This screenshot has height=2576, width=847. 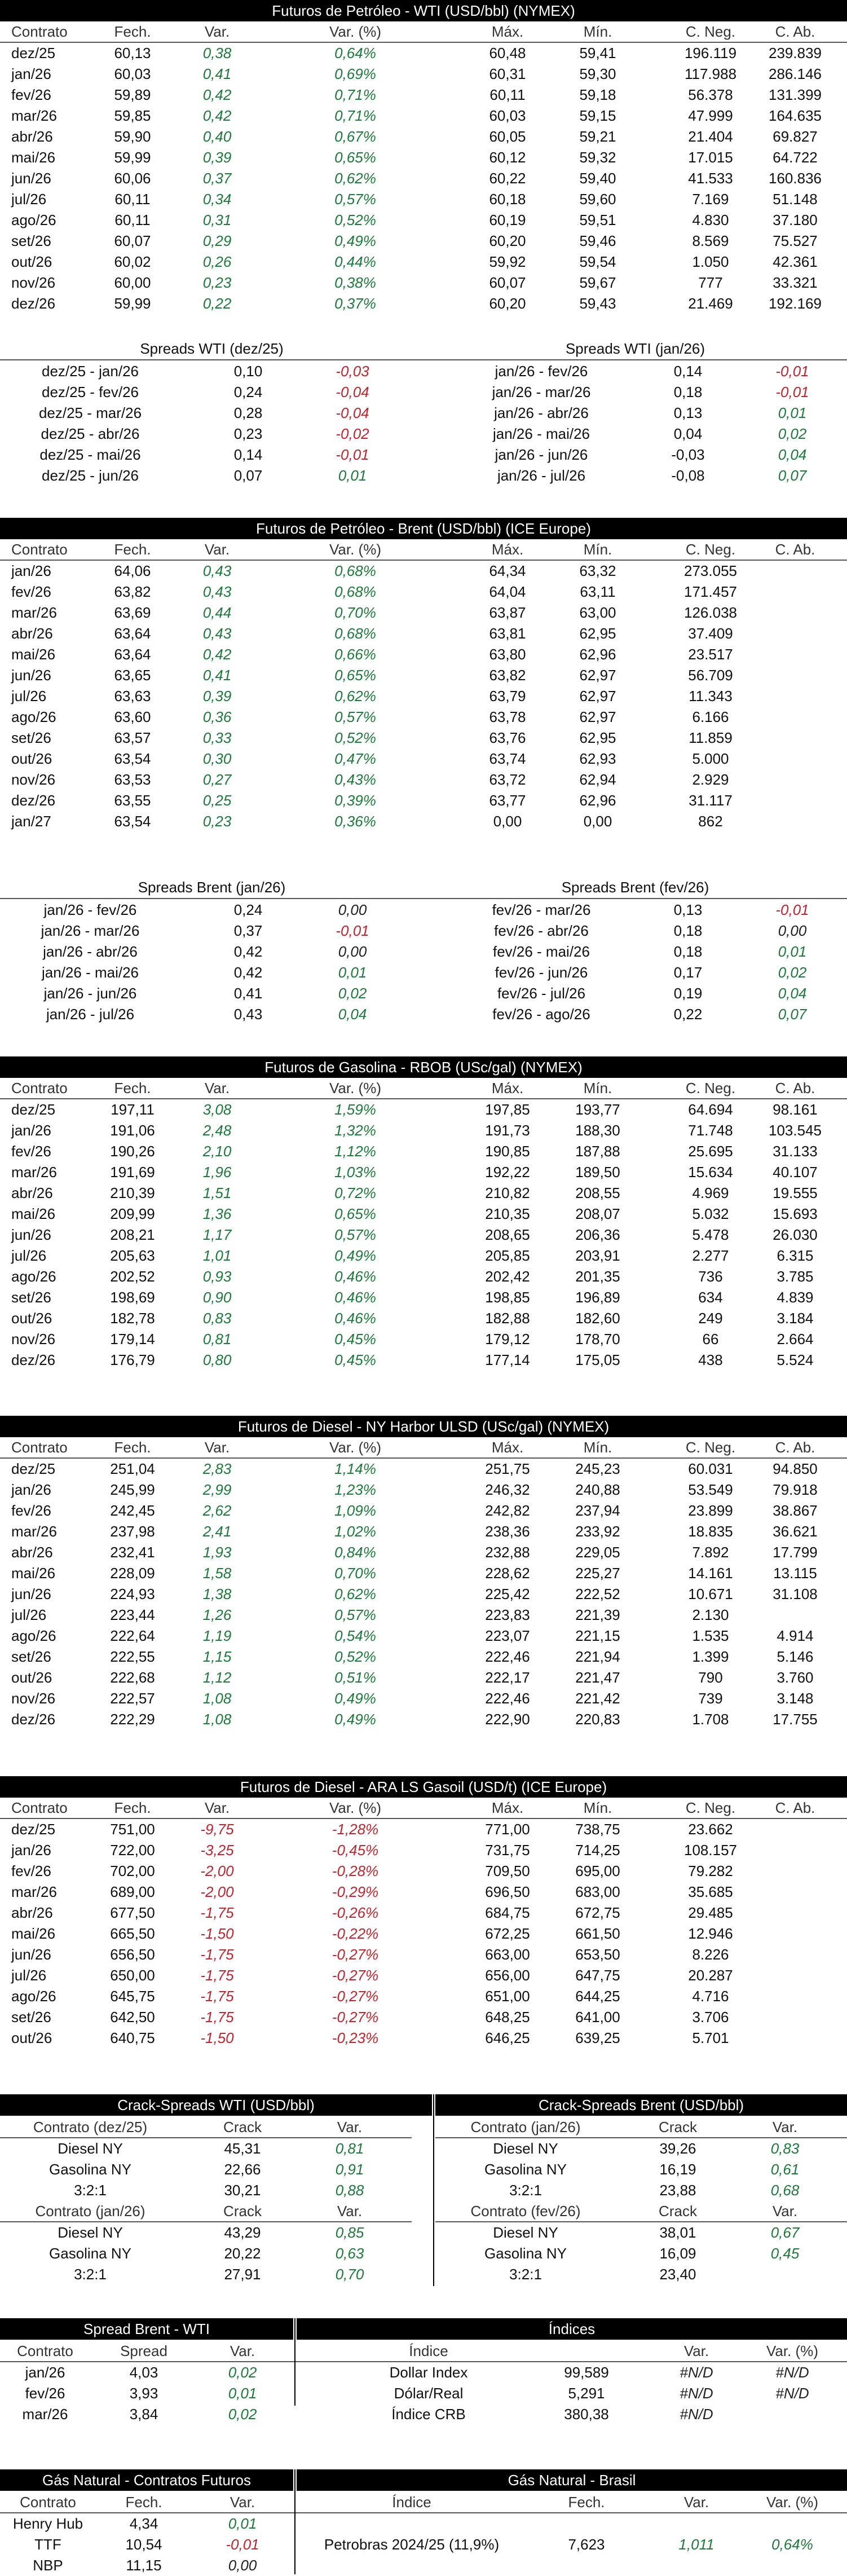 What do you see at coordinates (217, 780) in the screenshot?
I see `cell-var: 0,27` at bounding box center [217, 780].